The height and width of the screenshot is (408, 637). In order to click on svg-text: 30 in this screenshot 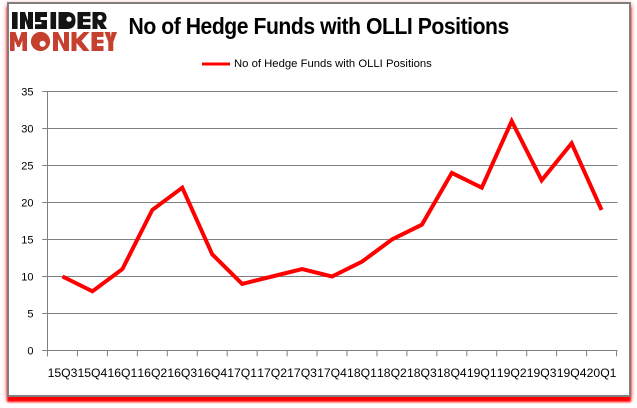, I will do `click(27, 129)`.